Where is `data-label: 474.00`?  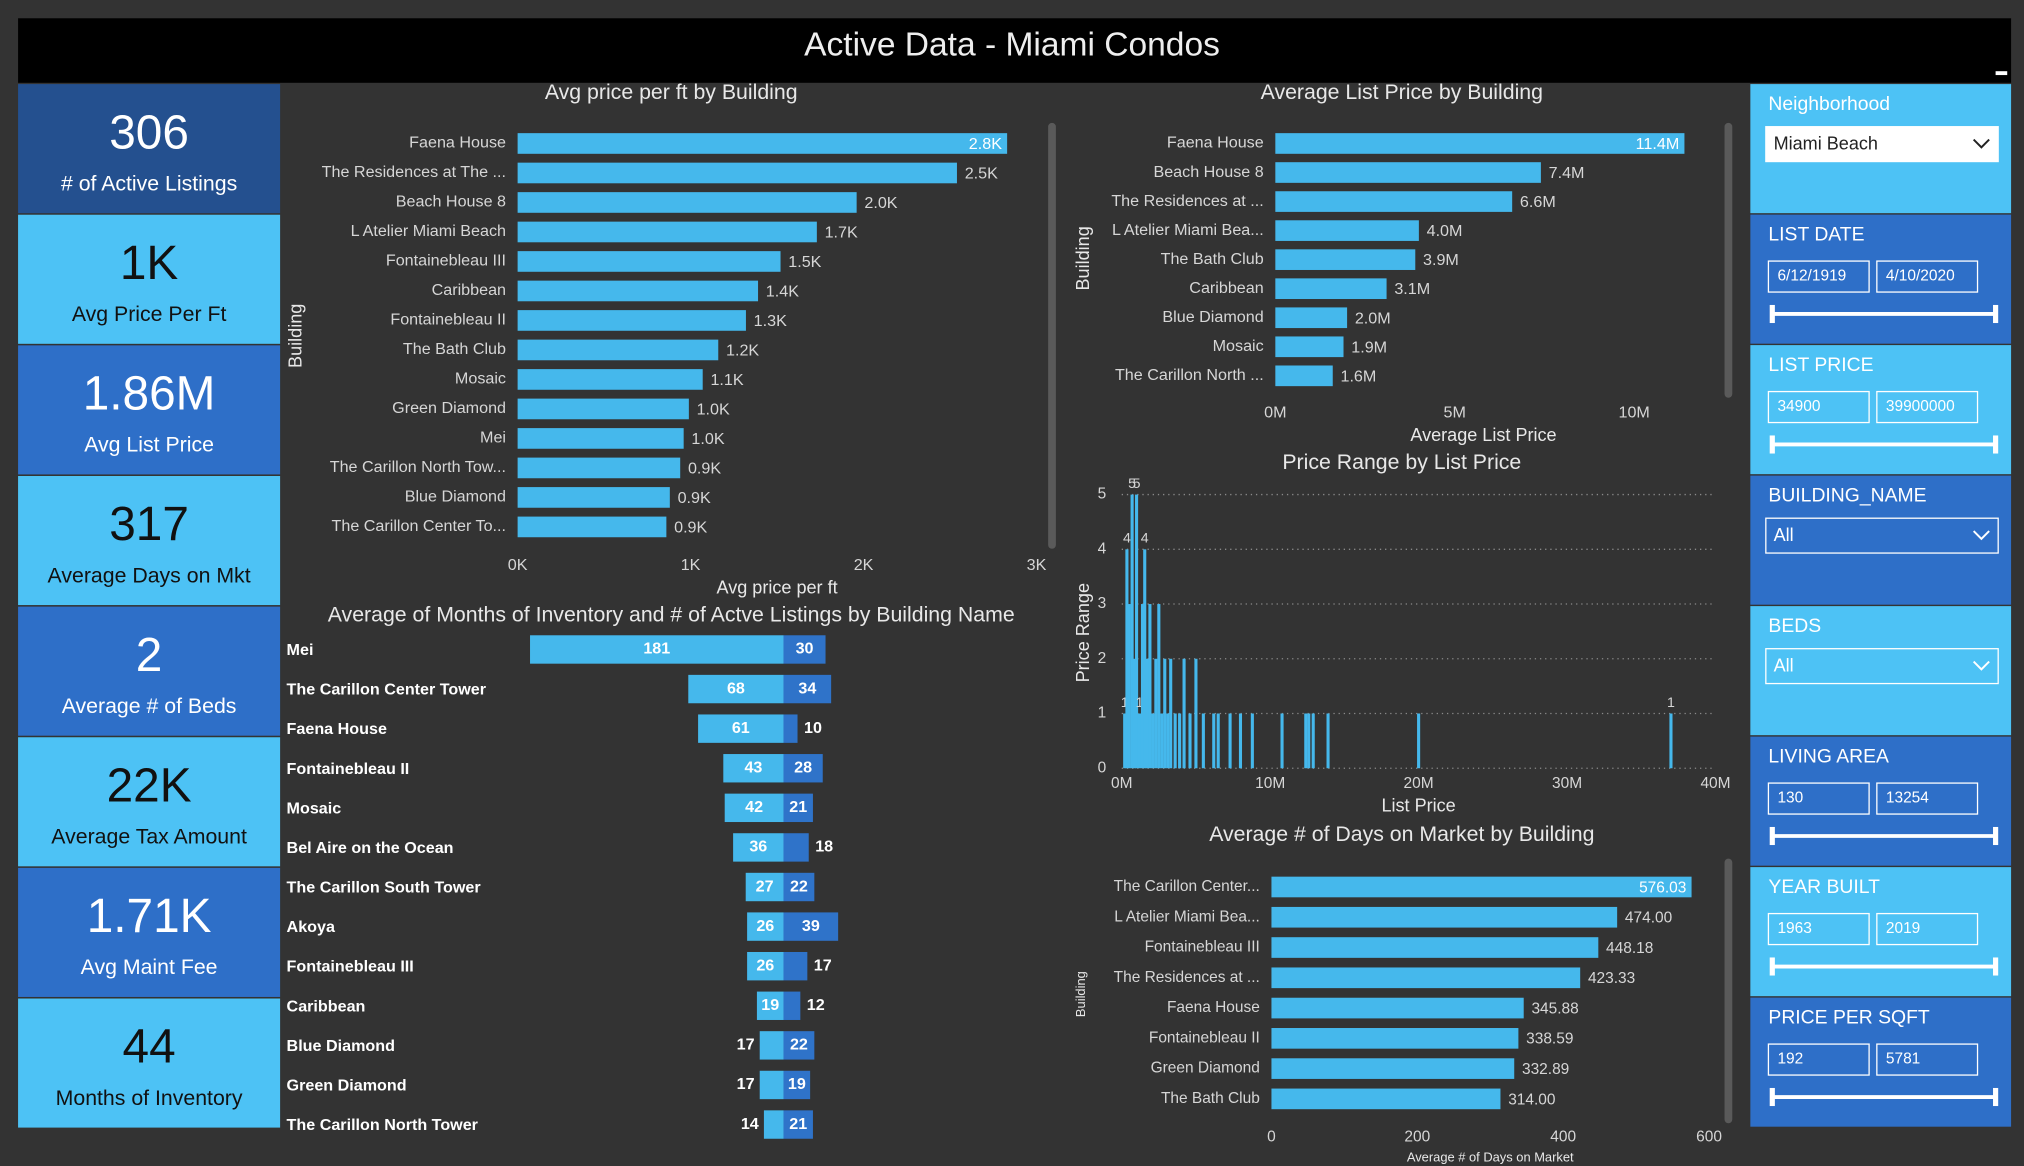 data-label: 474.00 is located at coordinates (1648, 918).